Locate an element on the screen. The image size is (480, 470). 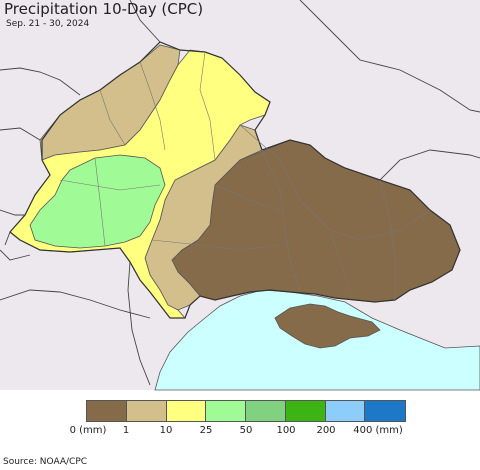
legend-bar is located at coordinates (246, 411).